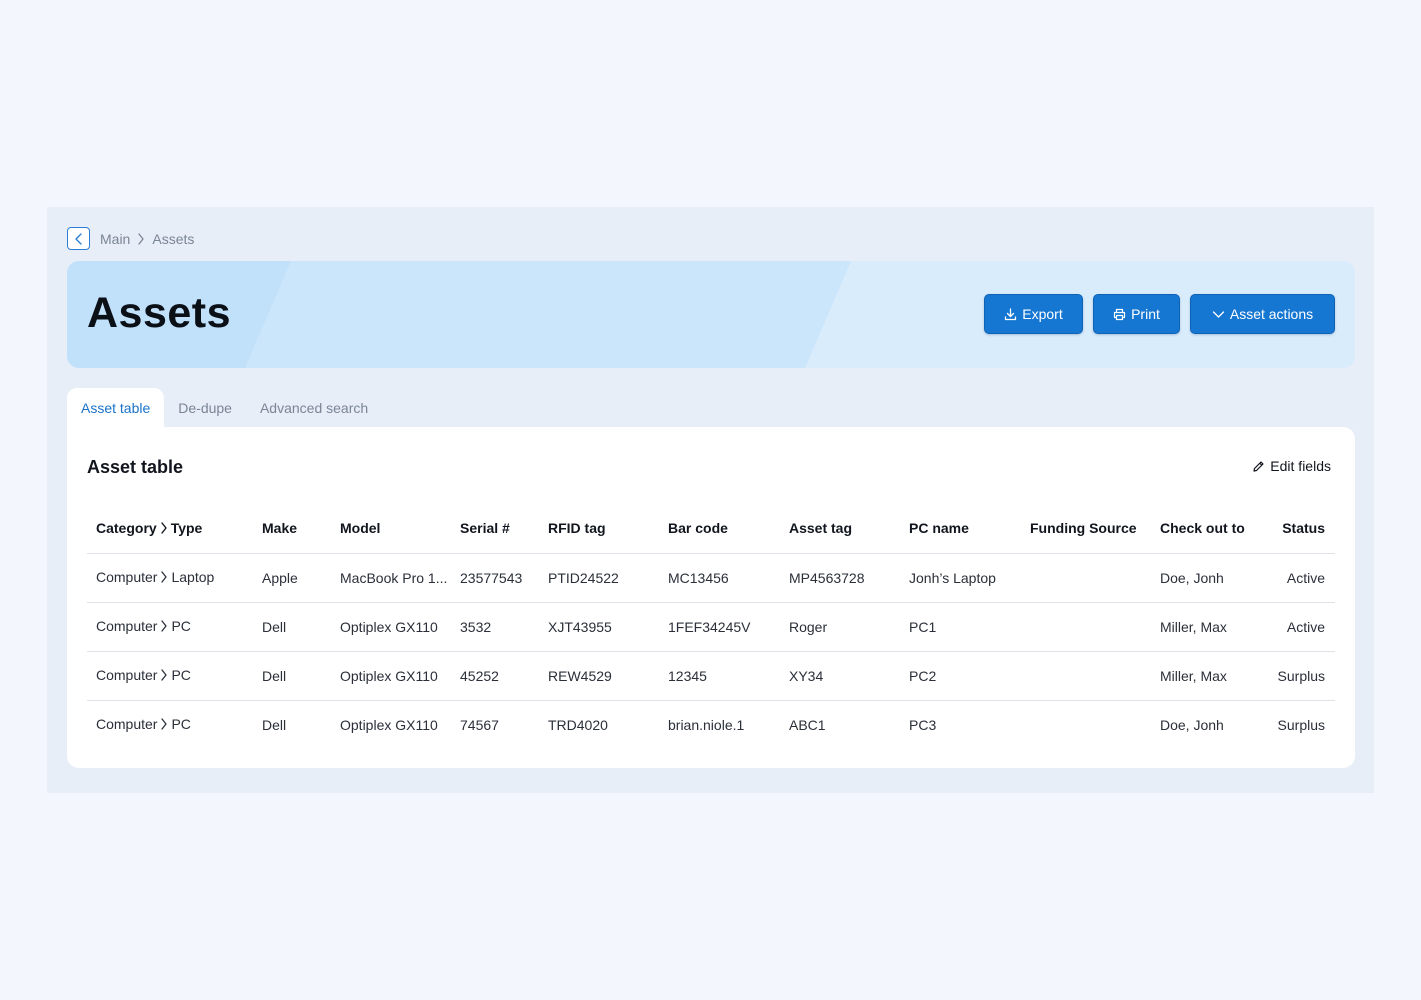 The height and width of the screenshot is (1000, 1421). I want to click on export-button: Export, so click(1033, 314).